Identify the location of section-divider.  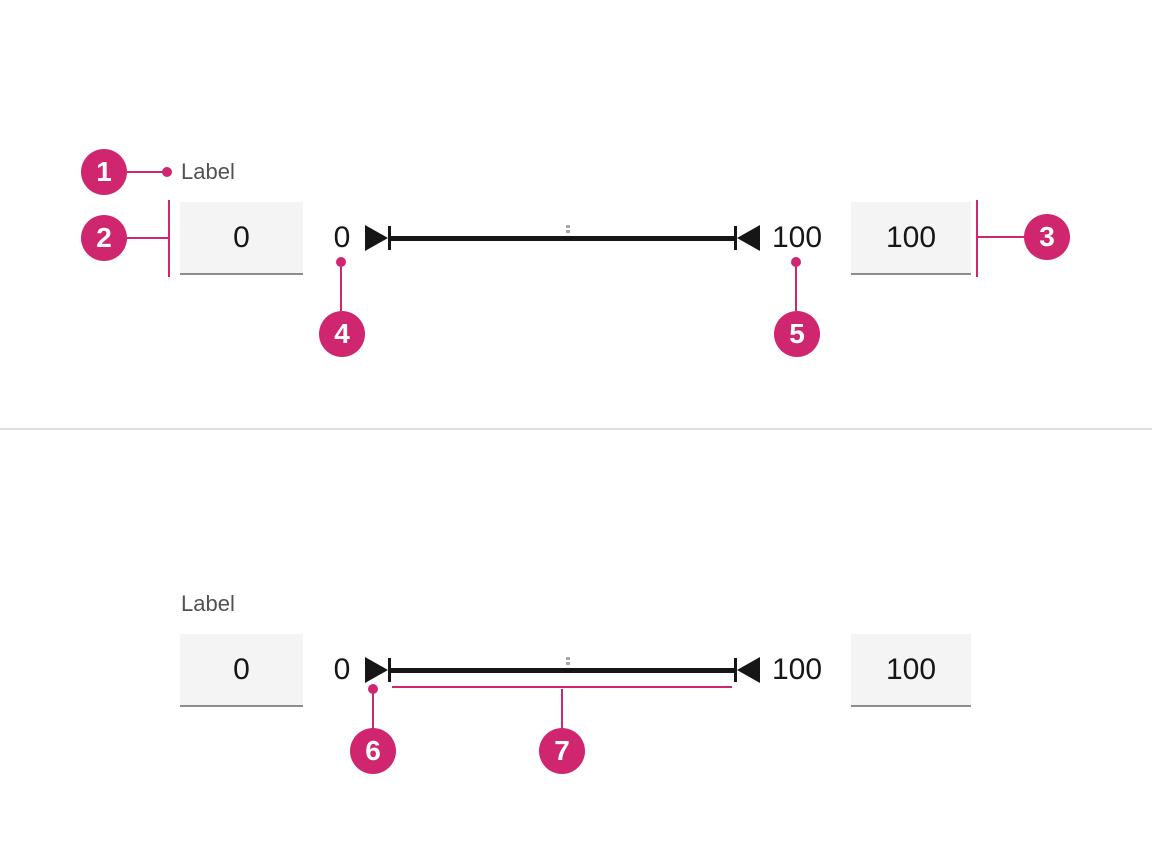
(576, 429).